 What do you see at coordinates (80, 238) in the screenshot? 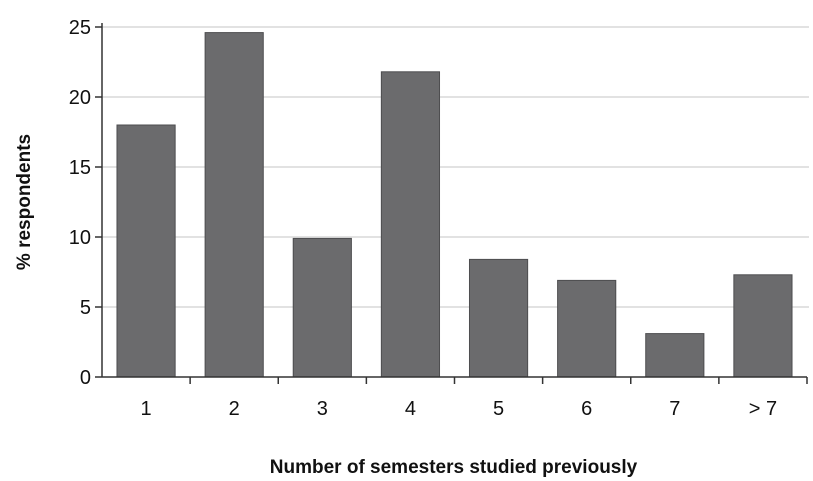
I see `y-tick-label: 10` at bounding box center [80, 238].